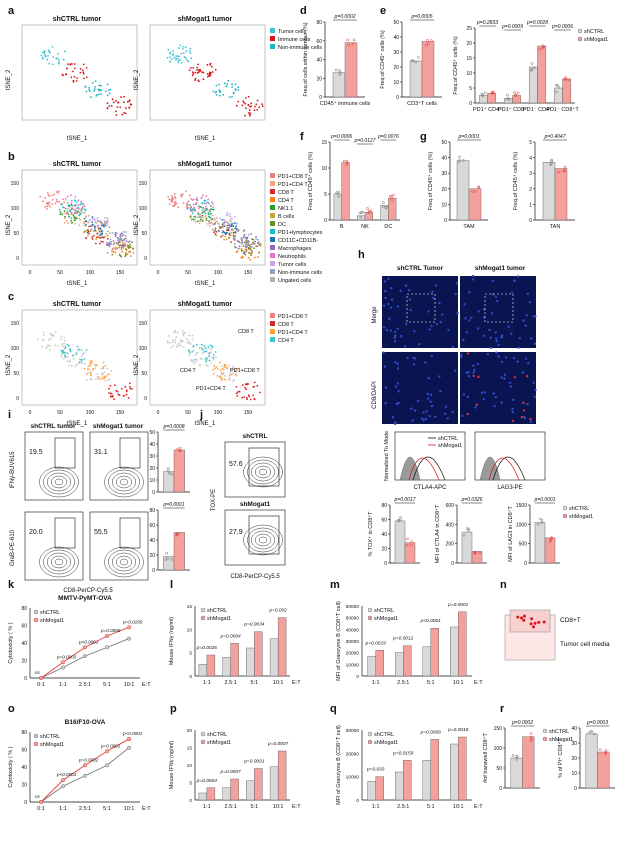 The height and width of the screenshot is (853, 631). What do you see at coordinates (376, 807) in the screenshot?
I see `x-category-label: 1:1` at bounding box center [376, 807].